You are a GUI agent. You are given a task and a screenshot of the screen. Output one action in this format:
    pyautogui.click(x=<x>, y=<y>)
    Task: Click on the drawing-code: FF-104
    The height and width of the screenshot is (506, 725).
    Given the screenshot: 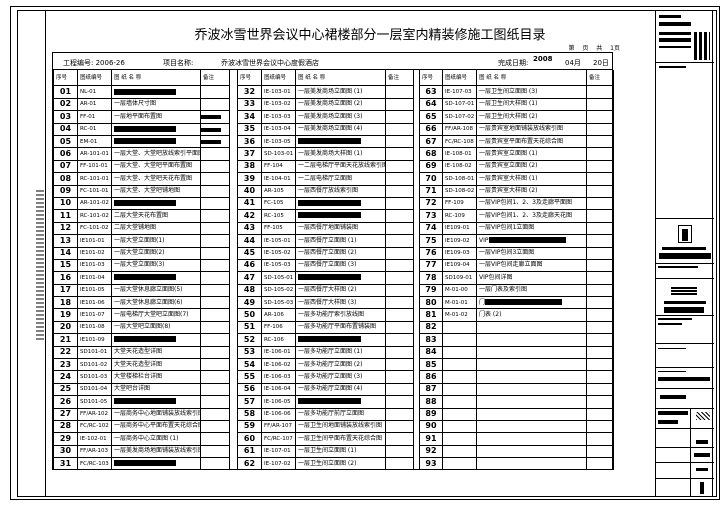 What is the action you would take?
    pyautogui.click(x=279, y=167)
    